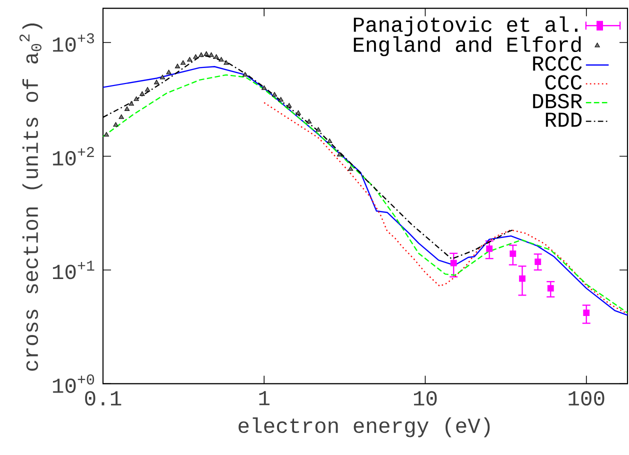 The image size is (629, 455). What do you see at coordinates (30, 197) in the screenshot?
I see `y-axis-title: cross section (units of a$_{0}$$^{2}$)` at bounding box center [30, 197].